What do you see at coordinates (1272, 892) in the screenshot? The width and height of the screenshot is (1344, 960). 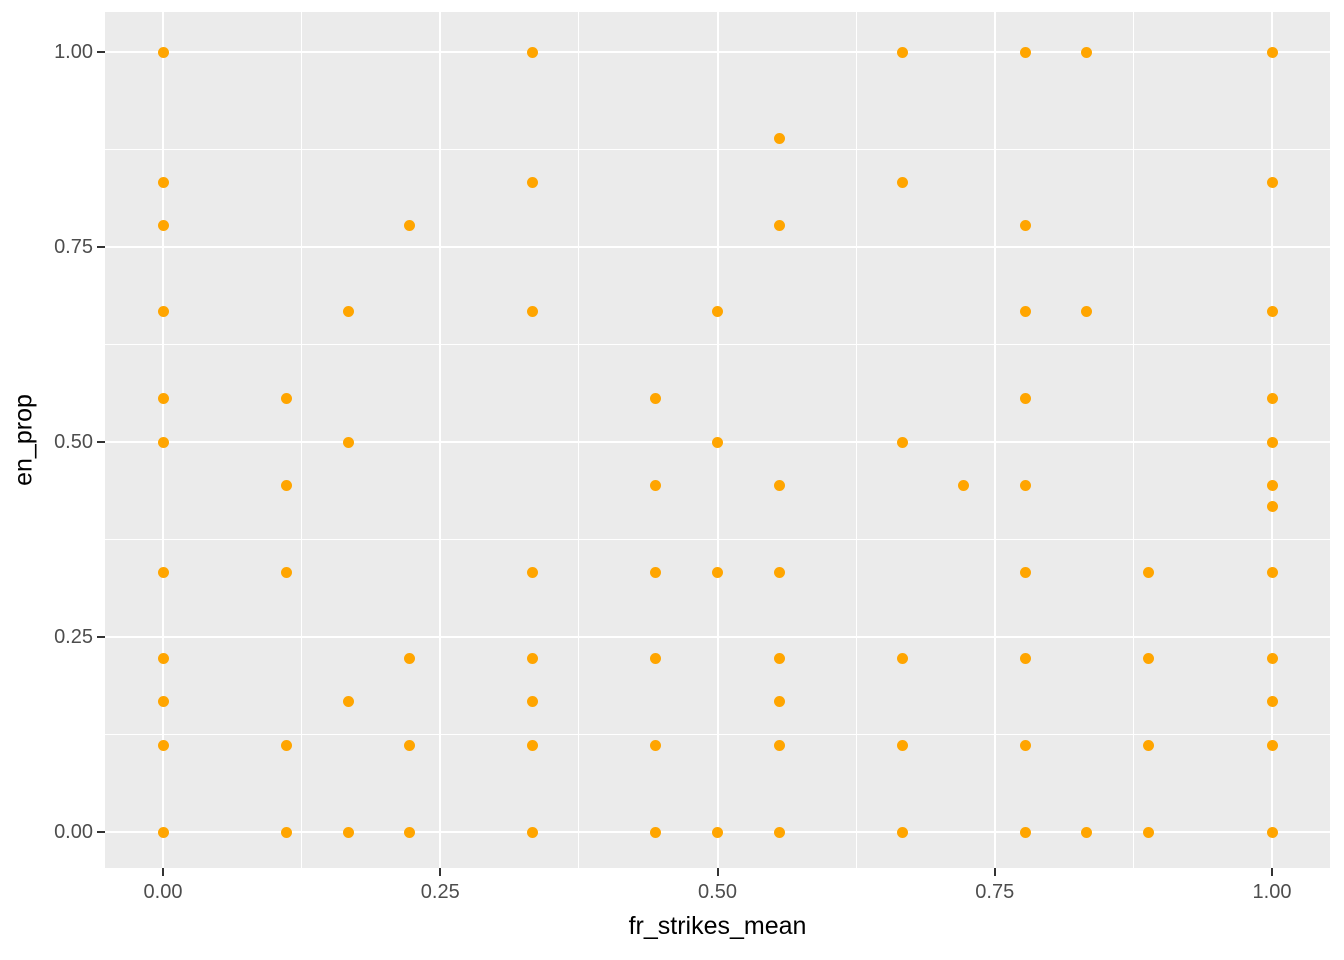 I see `x-tick-label: 1.00` at bounding box center [1272, 892].